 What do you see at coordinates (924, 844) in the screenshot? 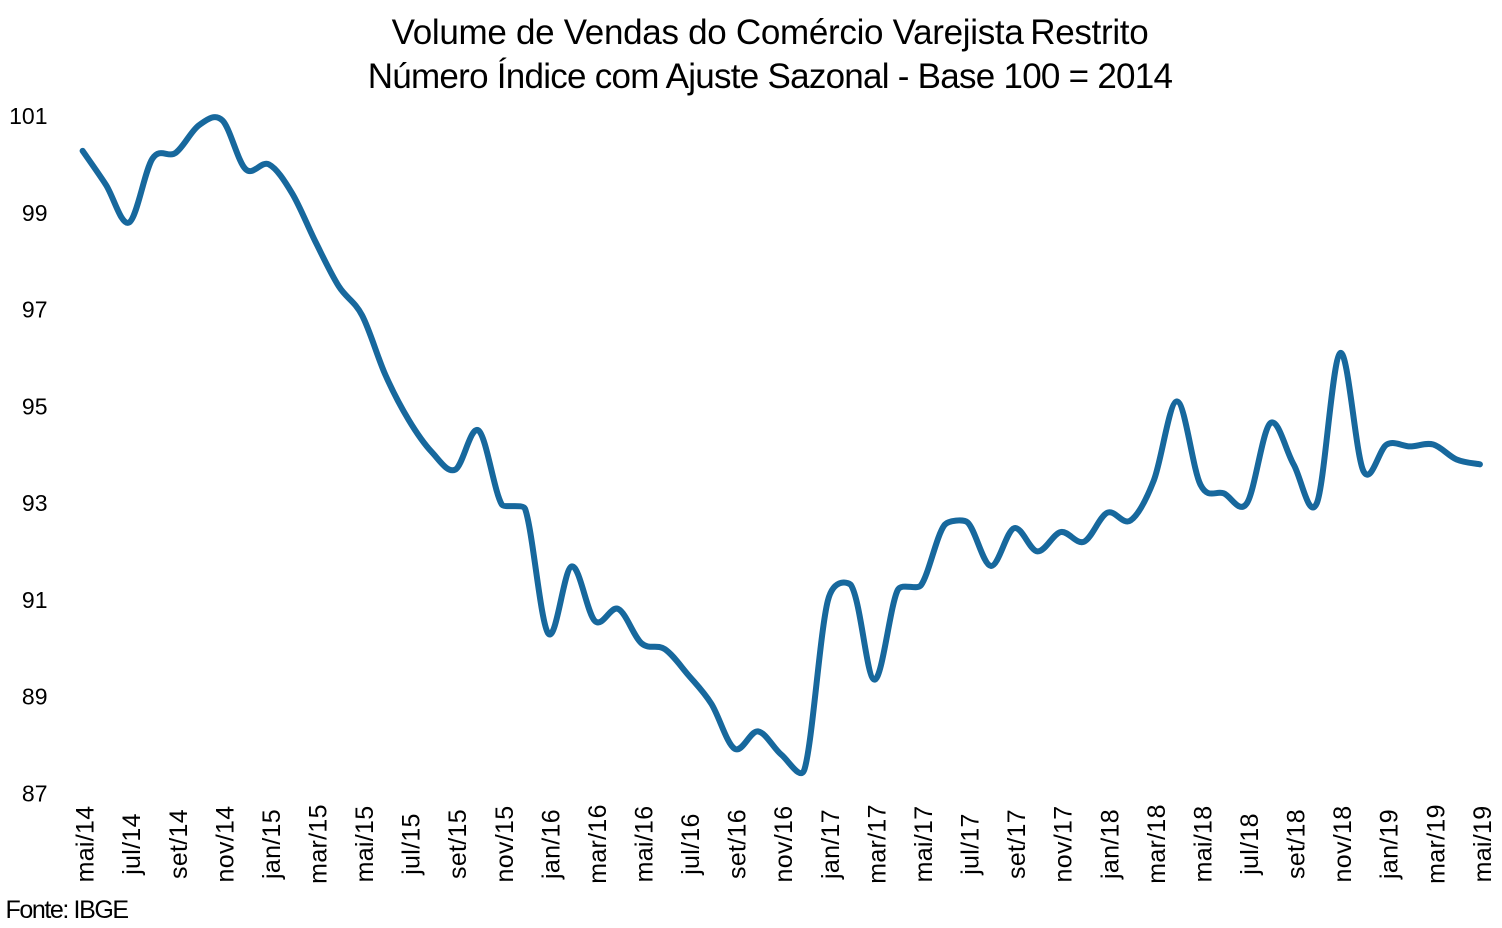
I see `svg-text: mai/17` at bounding box center [924, 844].